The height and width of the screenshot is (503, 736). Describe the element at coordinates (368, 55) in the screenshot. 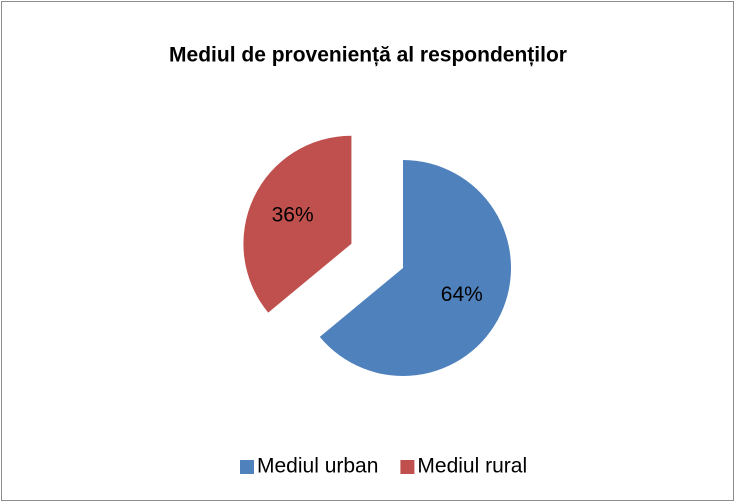

I see `chart-title: Mediul de proveniență al respondenților` at that location.